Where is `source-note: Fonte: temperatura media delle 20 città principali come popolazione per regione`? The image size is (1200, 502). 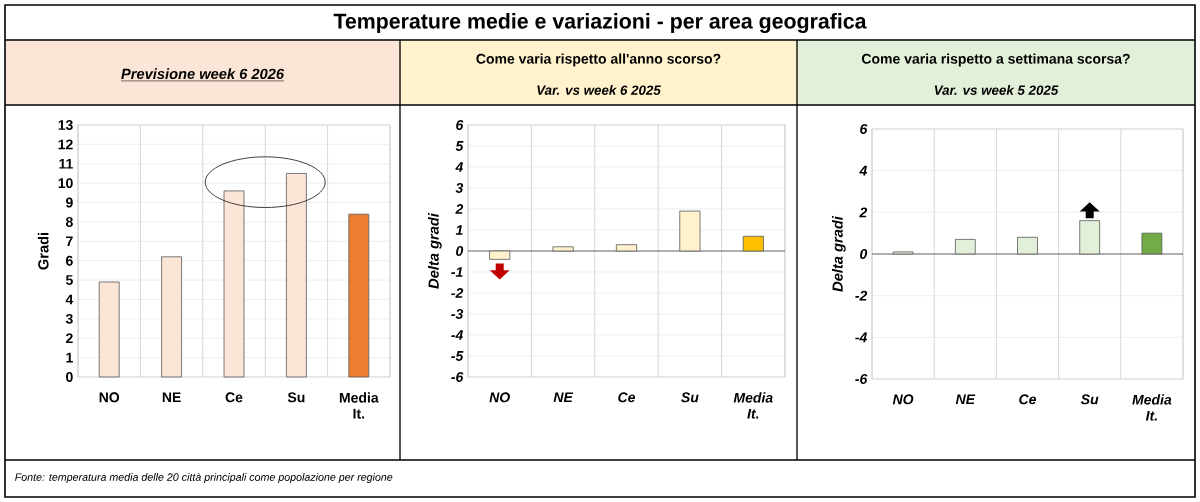 source-note: Fonte: temperatura media delle 20 città principali come popolazione per regione is located at coordinates (204, 478).